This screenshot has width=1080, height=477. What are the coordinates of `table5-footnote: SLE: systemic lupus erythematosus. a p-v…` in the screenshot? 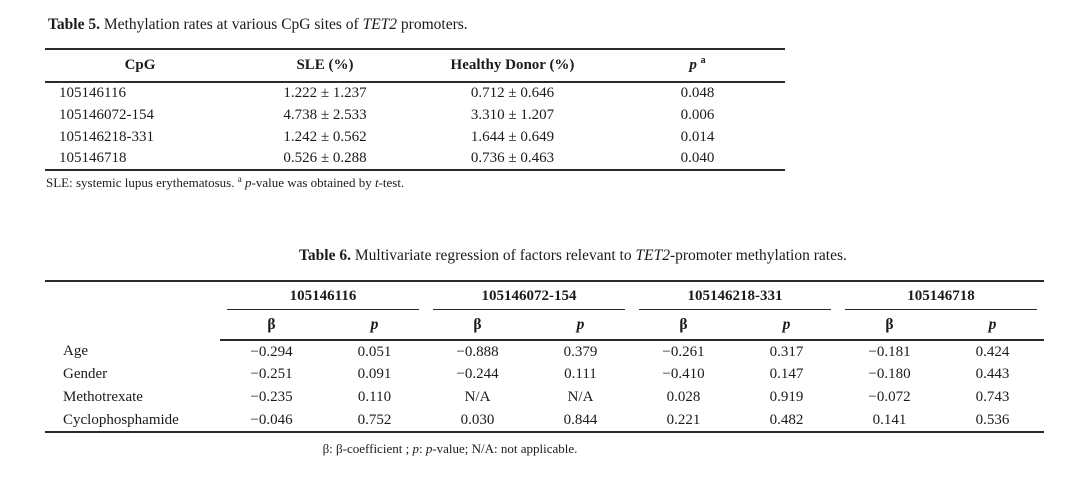 It's located at (225, 183).